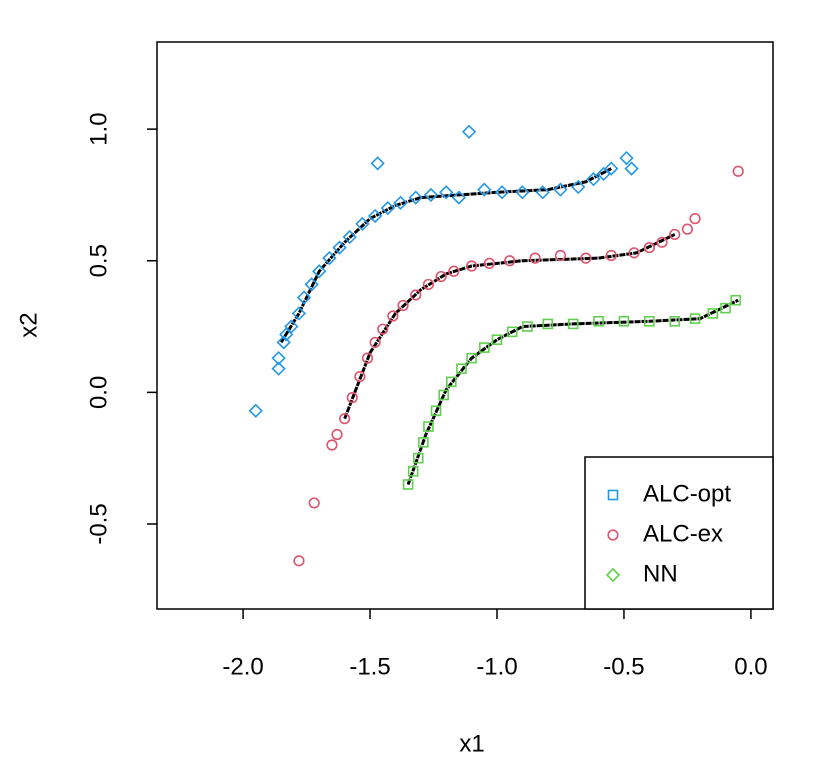 The width and height of the screenshot is (816, 768). Describe the element at coordinates (98, 392) in the screenshot. I see `y-tick-label: 0.0` at that location.